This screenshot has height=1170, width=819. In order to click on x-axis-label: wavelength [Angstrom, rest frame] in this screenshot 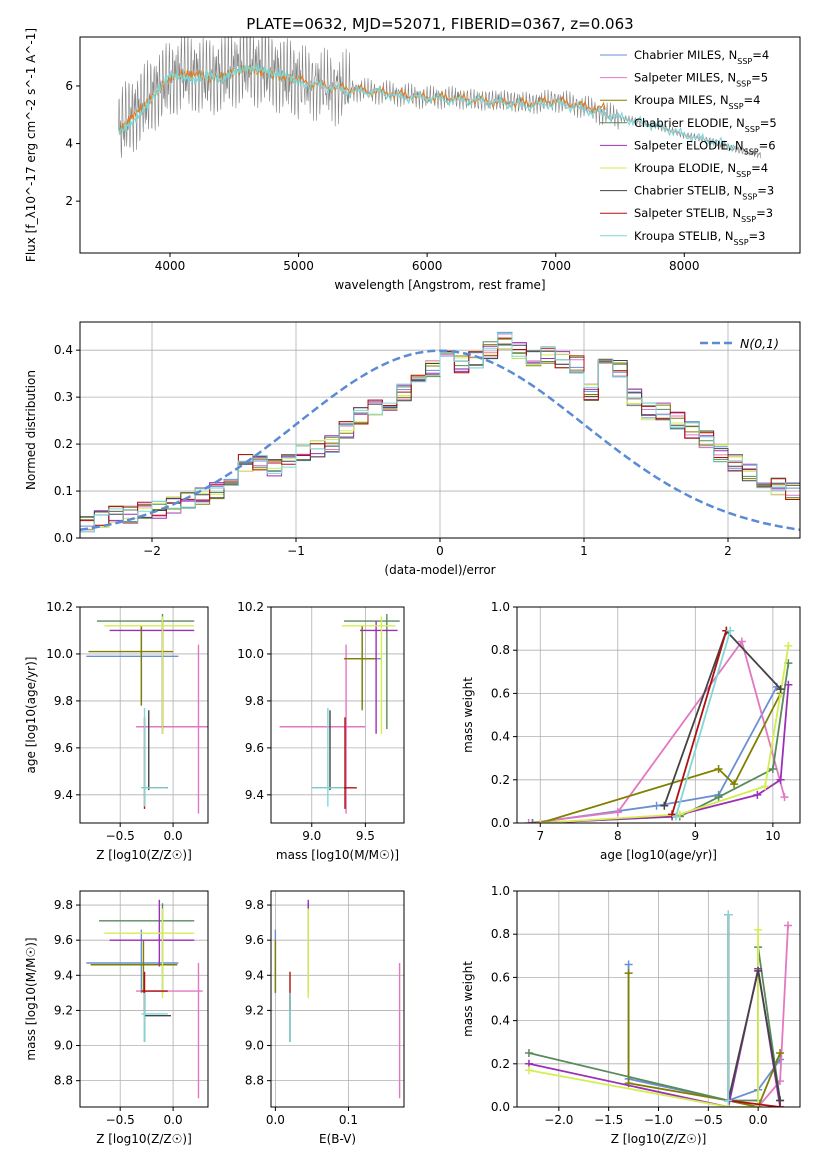, I will do `click(439, 285)`.